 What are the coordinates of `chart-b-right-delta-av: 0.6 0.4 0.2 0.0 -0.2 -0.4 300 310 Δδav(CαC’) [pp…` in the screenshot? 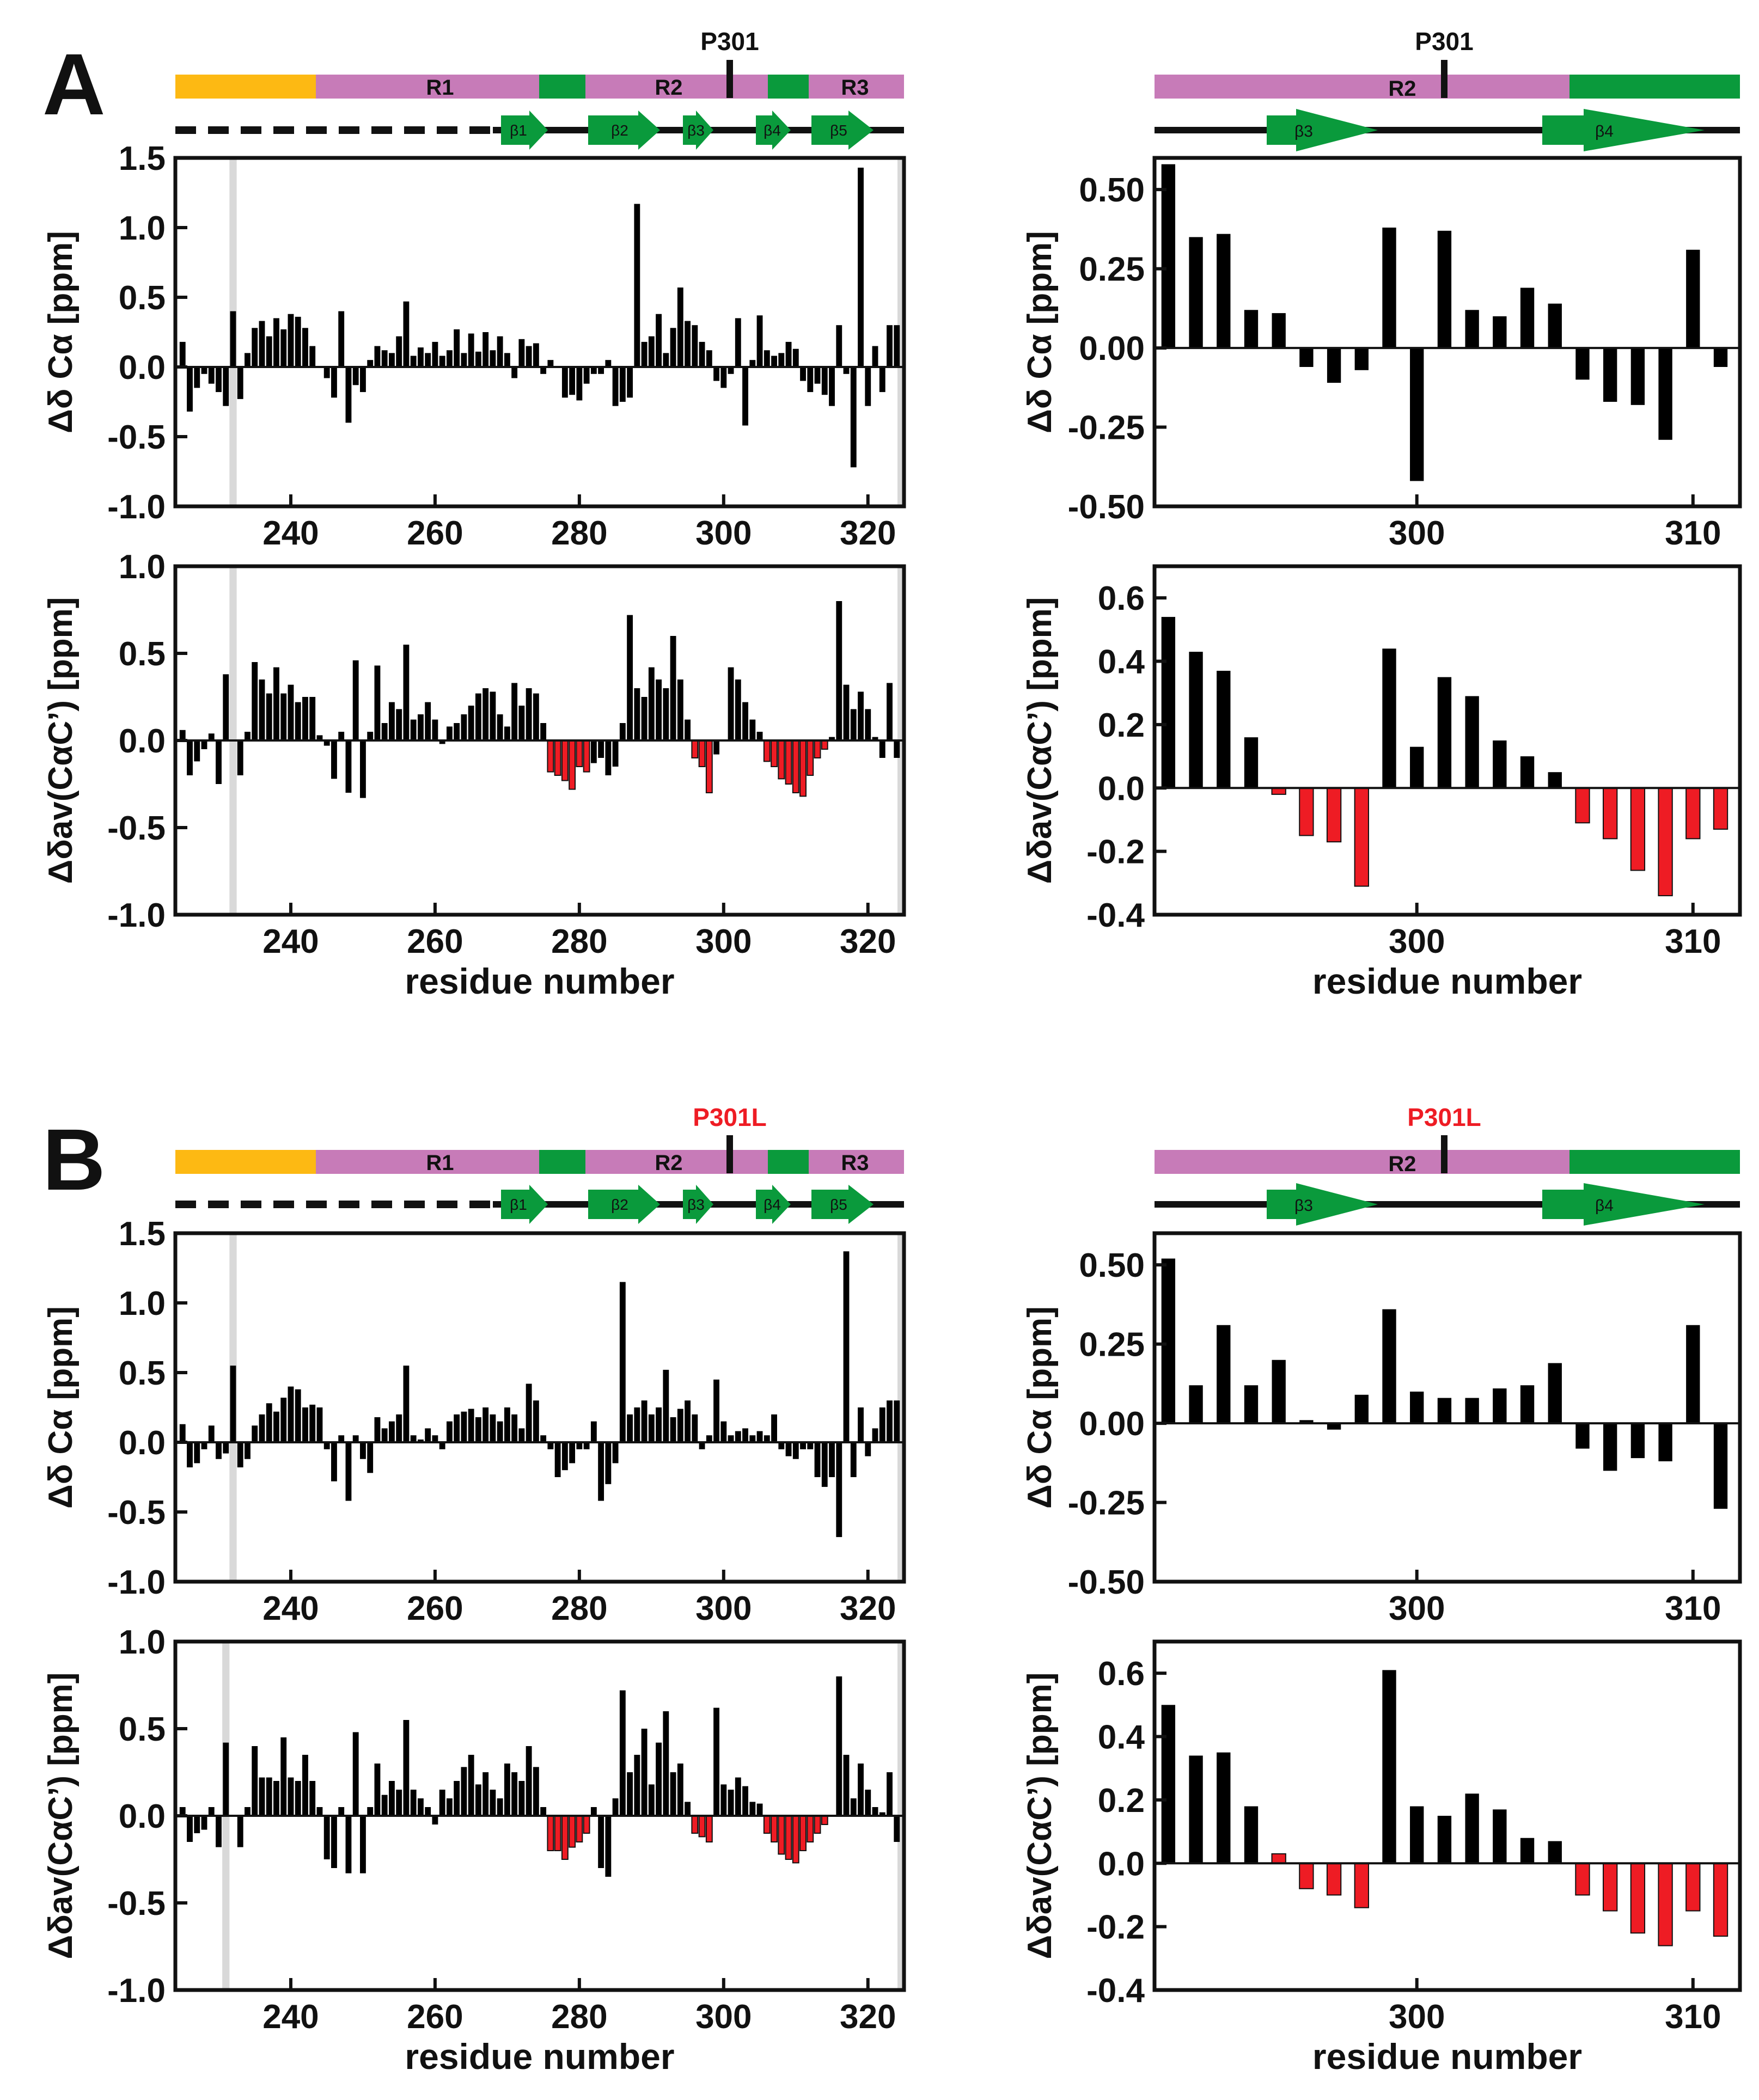 It's located at (1381, 1858).